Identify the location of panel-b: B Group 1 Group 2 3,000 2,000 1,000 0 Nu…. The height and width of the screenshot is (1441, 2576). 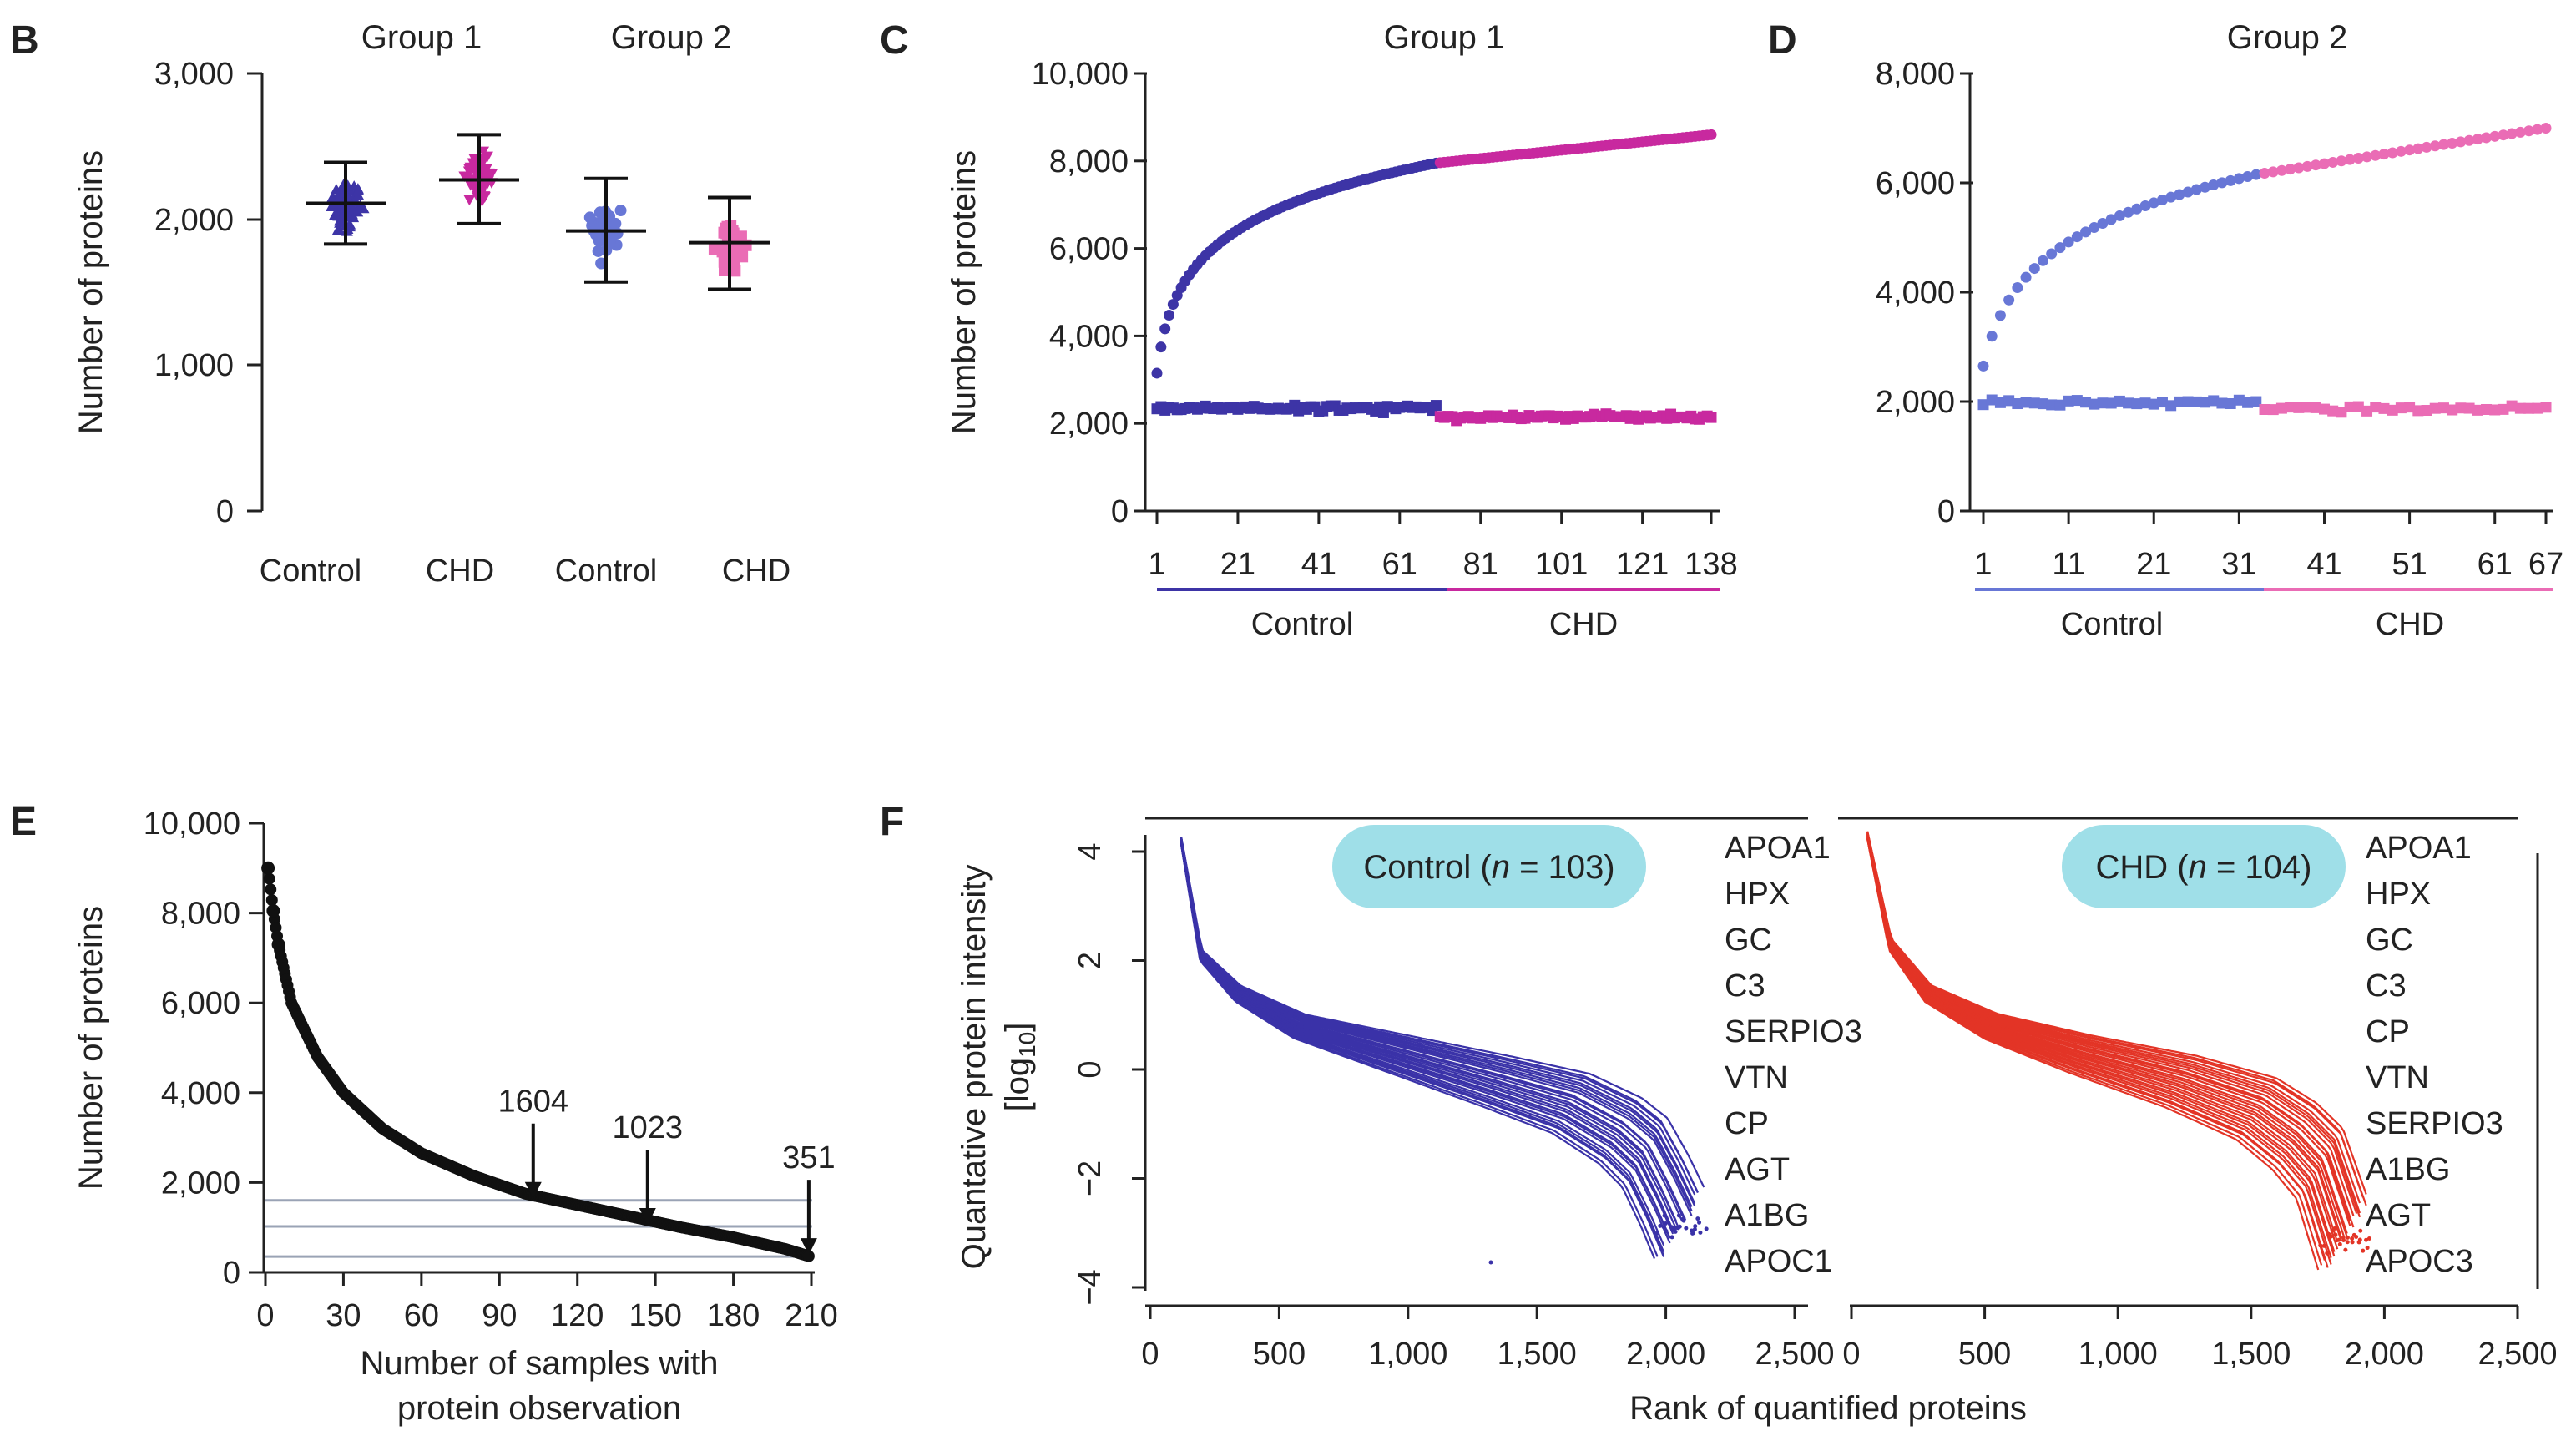
(400, 304).